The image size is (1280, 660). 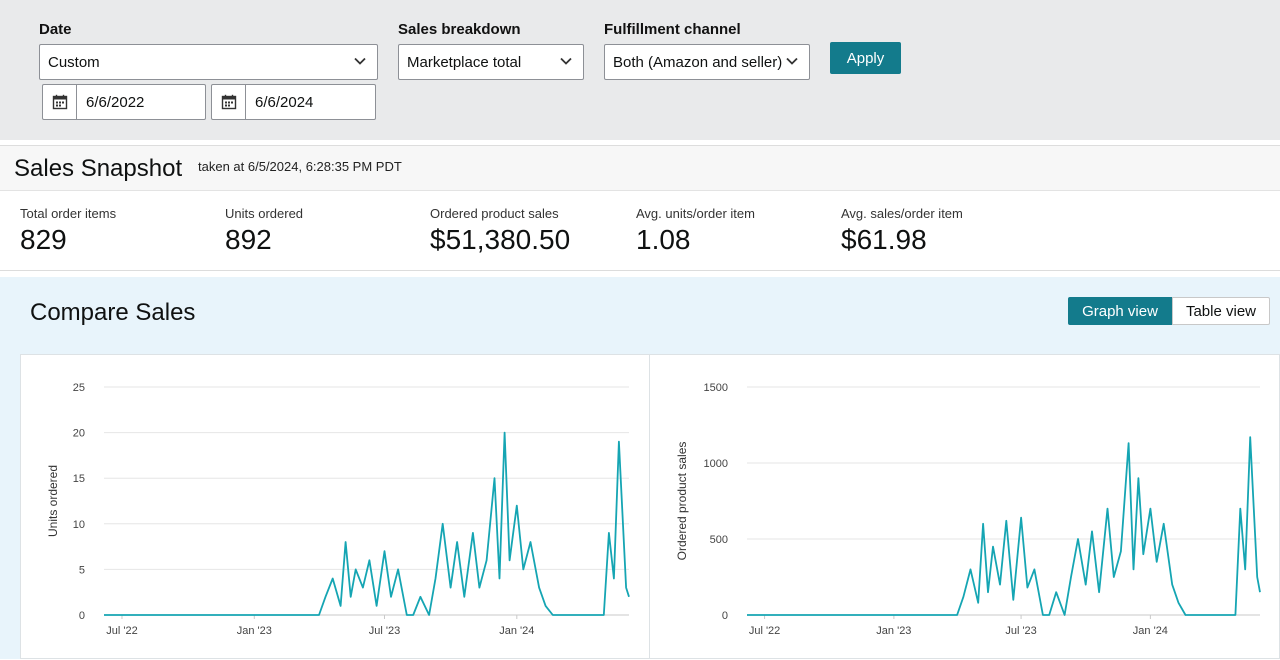 I want to click on metric-total-order-items: Total order items 829, so click(x=68, y=231).